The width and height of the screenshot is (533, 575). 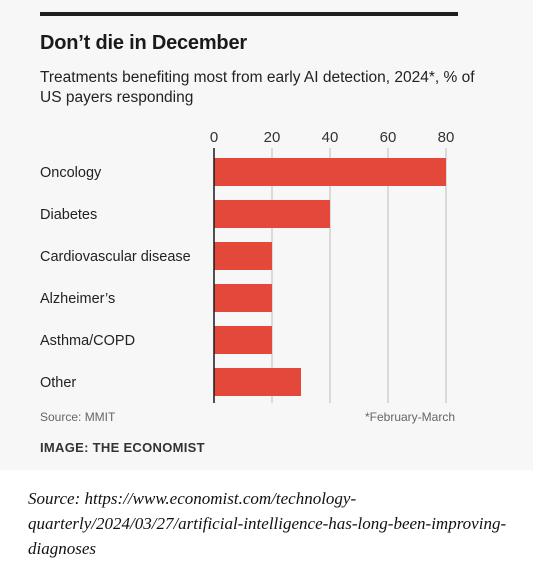 I want to click on tick-label: 40, so click(x=330, y=137).